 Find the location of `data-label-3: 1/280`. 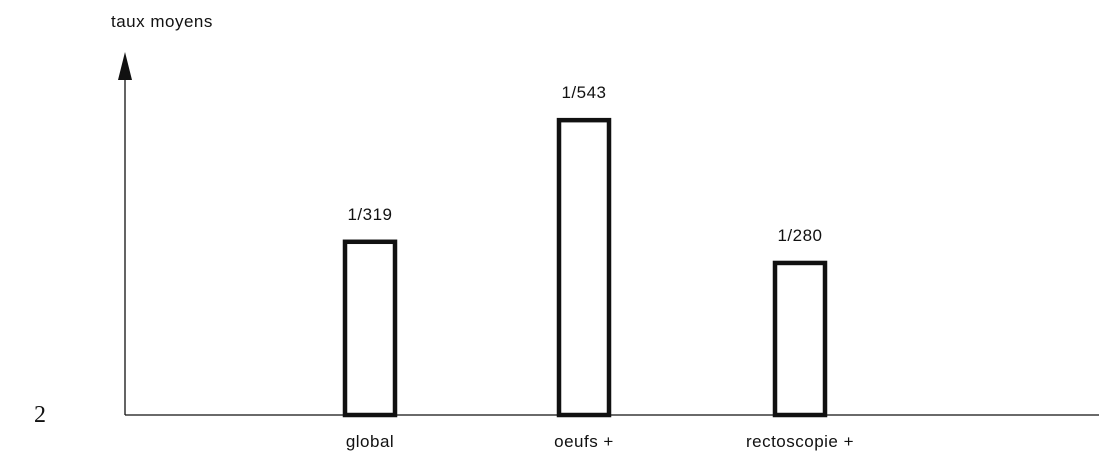

data-label-3: 1/280 is located at coordinates (799, 235).